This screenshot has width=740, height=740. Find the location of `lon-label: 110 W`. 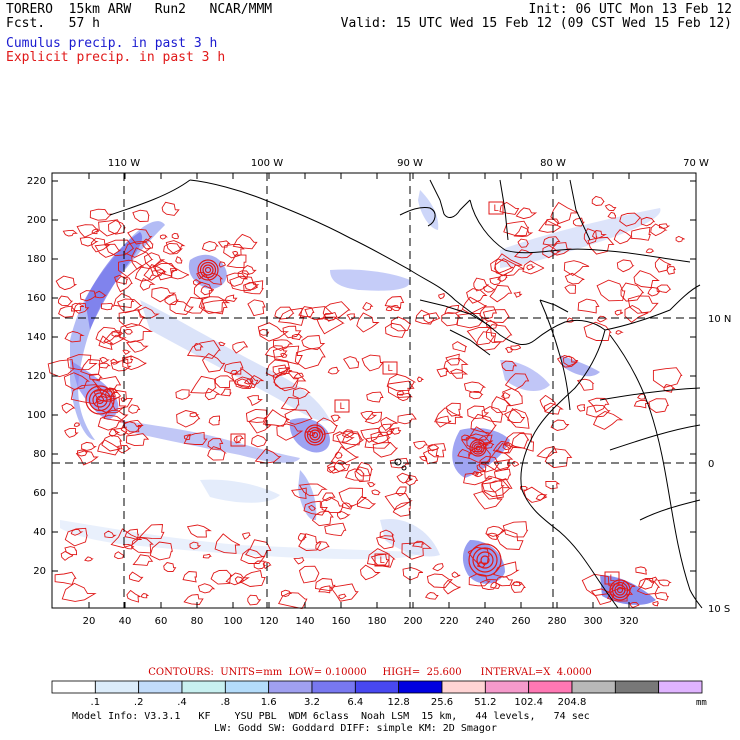

lon-label: 110 W is located at coordinates (124, 163).